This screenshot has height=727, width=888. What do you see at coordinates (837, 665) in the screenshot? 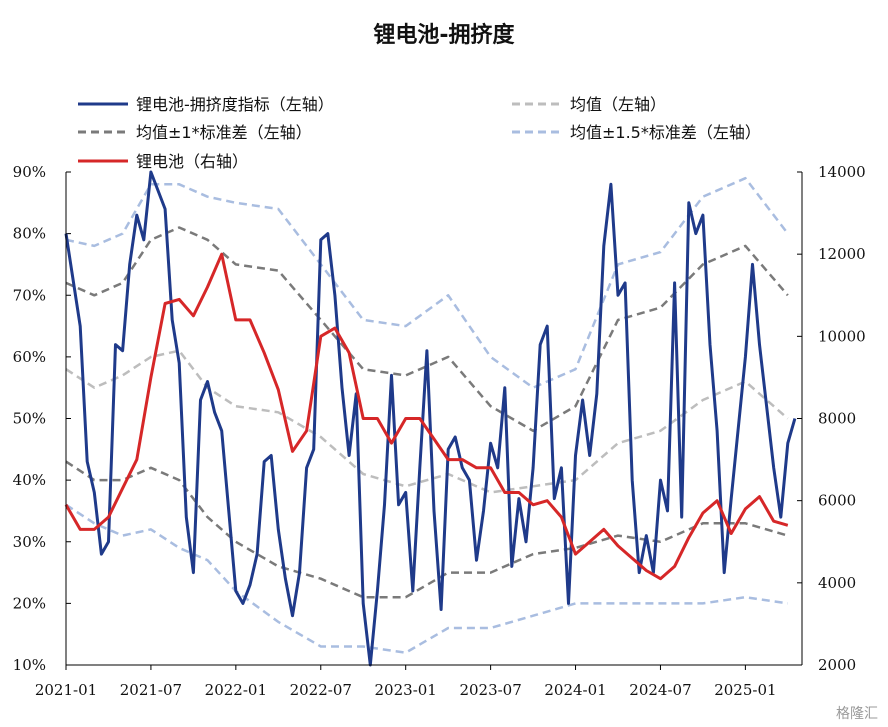
I see `right-tick-label: 2000` at bounding box center [837, 665].